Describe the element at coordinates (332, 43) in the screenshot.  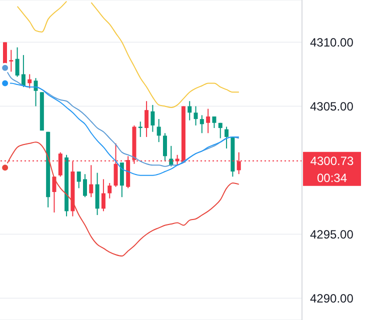
I see `y-tick-label: 4310.00` at that location.